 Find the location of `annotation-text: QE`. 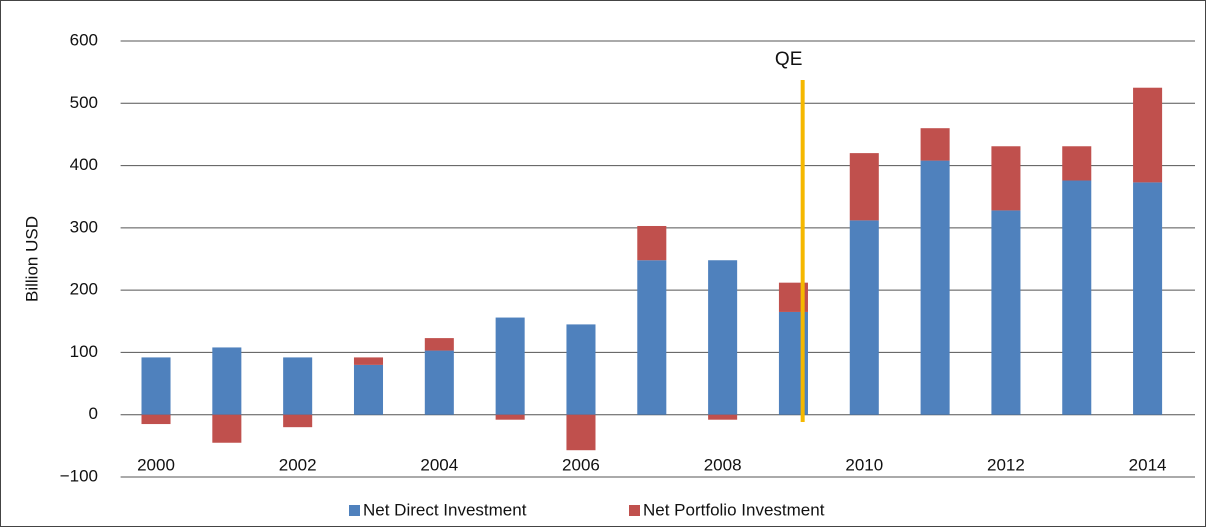

annotation-text: QE is located at coordinates (788, 59).